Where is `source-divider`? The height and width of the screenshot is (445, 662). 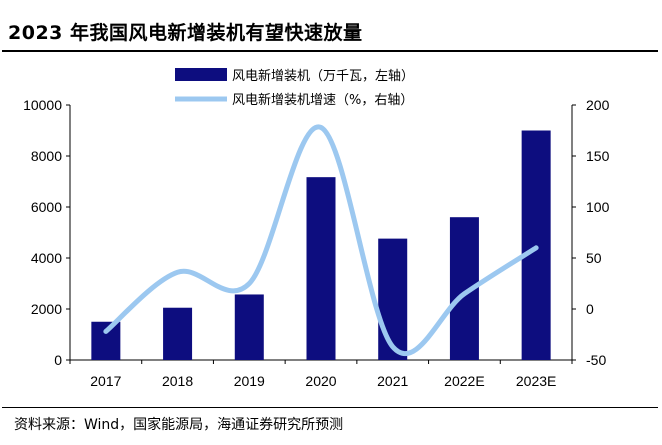 source-divider is located at coordinates (330, 407).